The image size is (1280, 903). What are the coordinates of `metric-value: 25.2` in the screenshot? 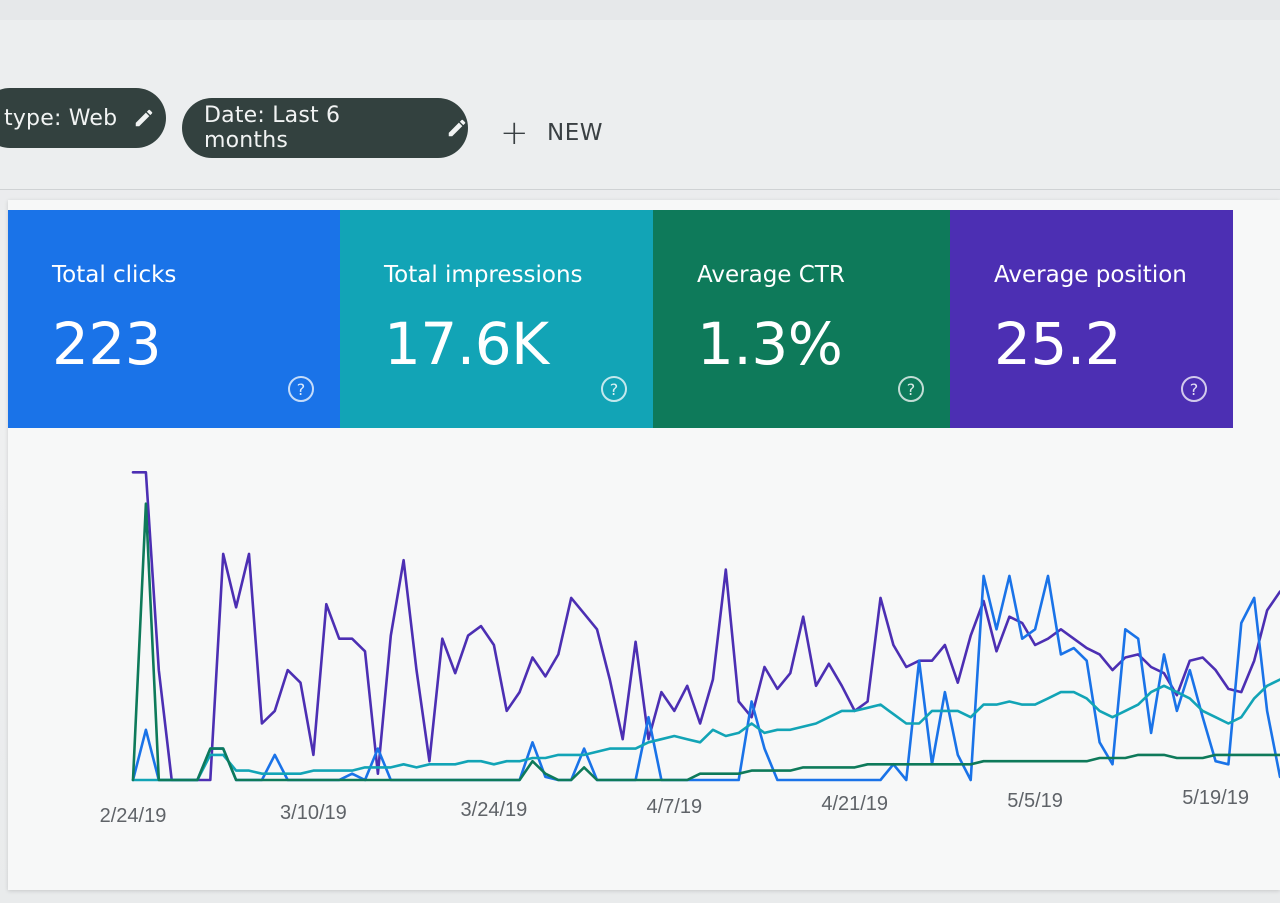 It's located at (1058, 344).